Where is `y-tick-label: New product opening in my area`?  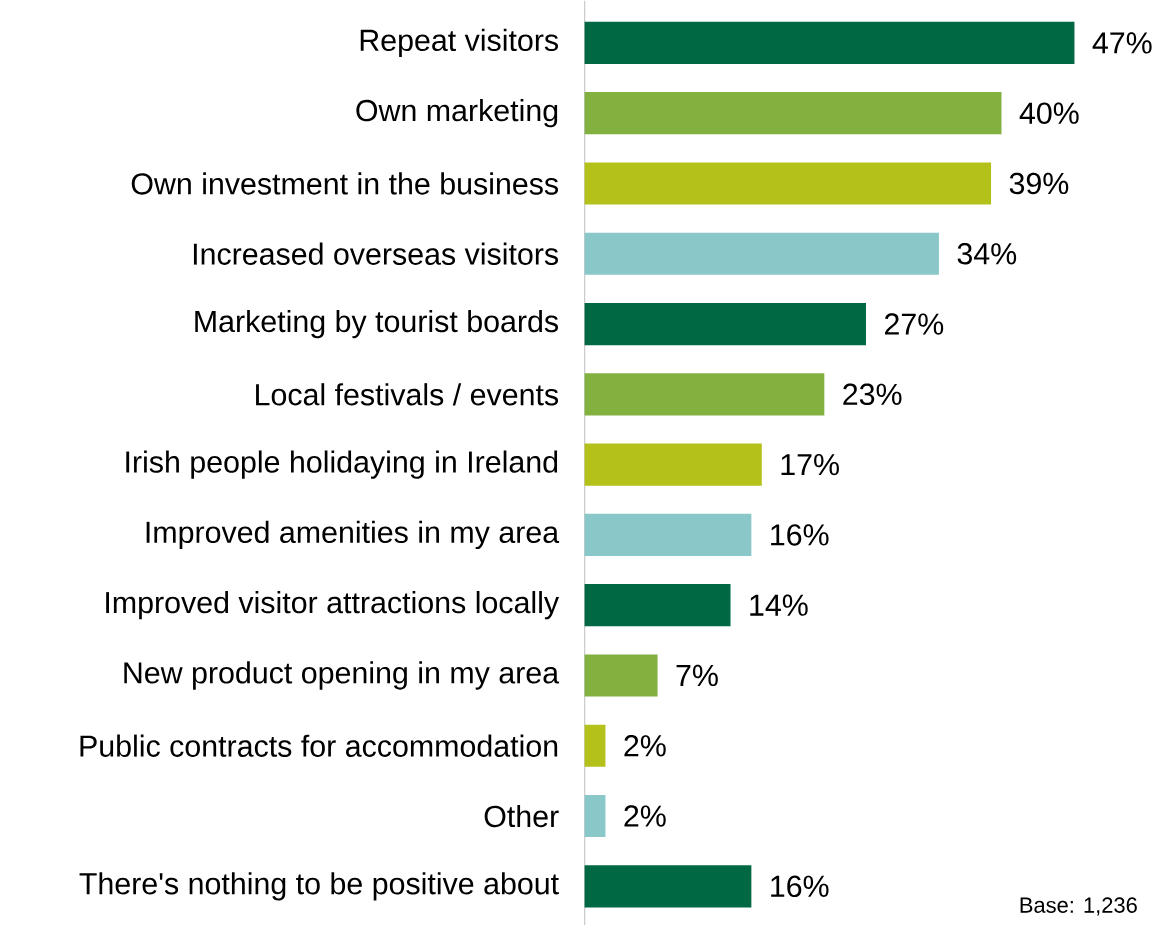
y-tick-label: New product opening in my area is located at coordinates (342, 675).